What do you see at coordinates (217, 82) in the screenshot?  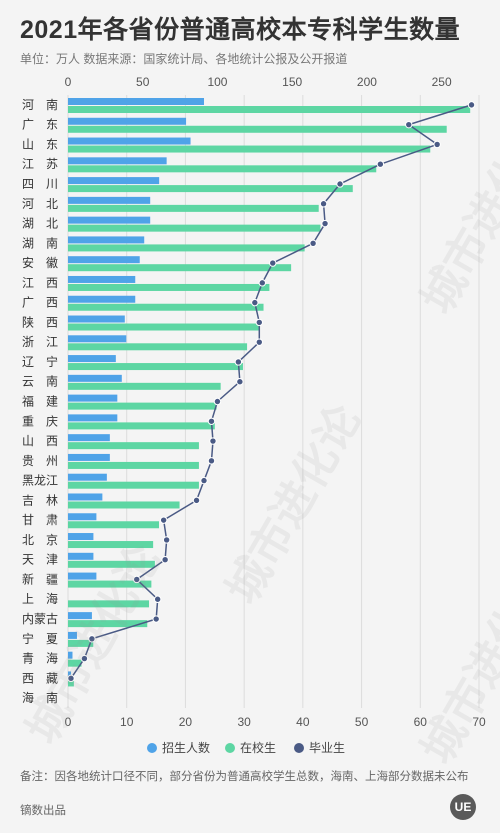 I see `top-axis-tick-label: 100` at bounding box center [217, 82].